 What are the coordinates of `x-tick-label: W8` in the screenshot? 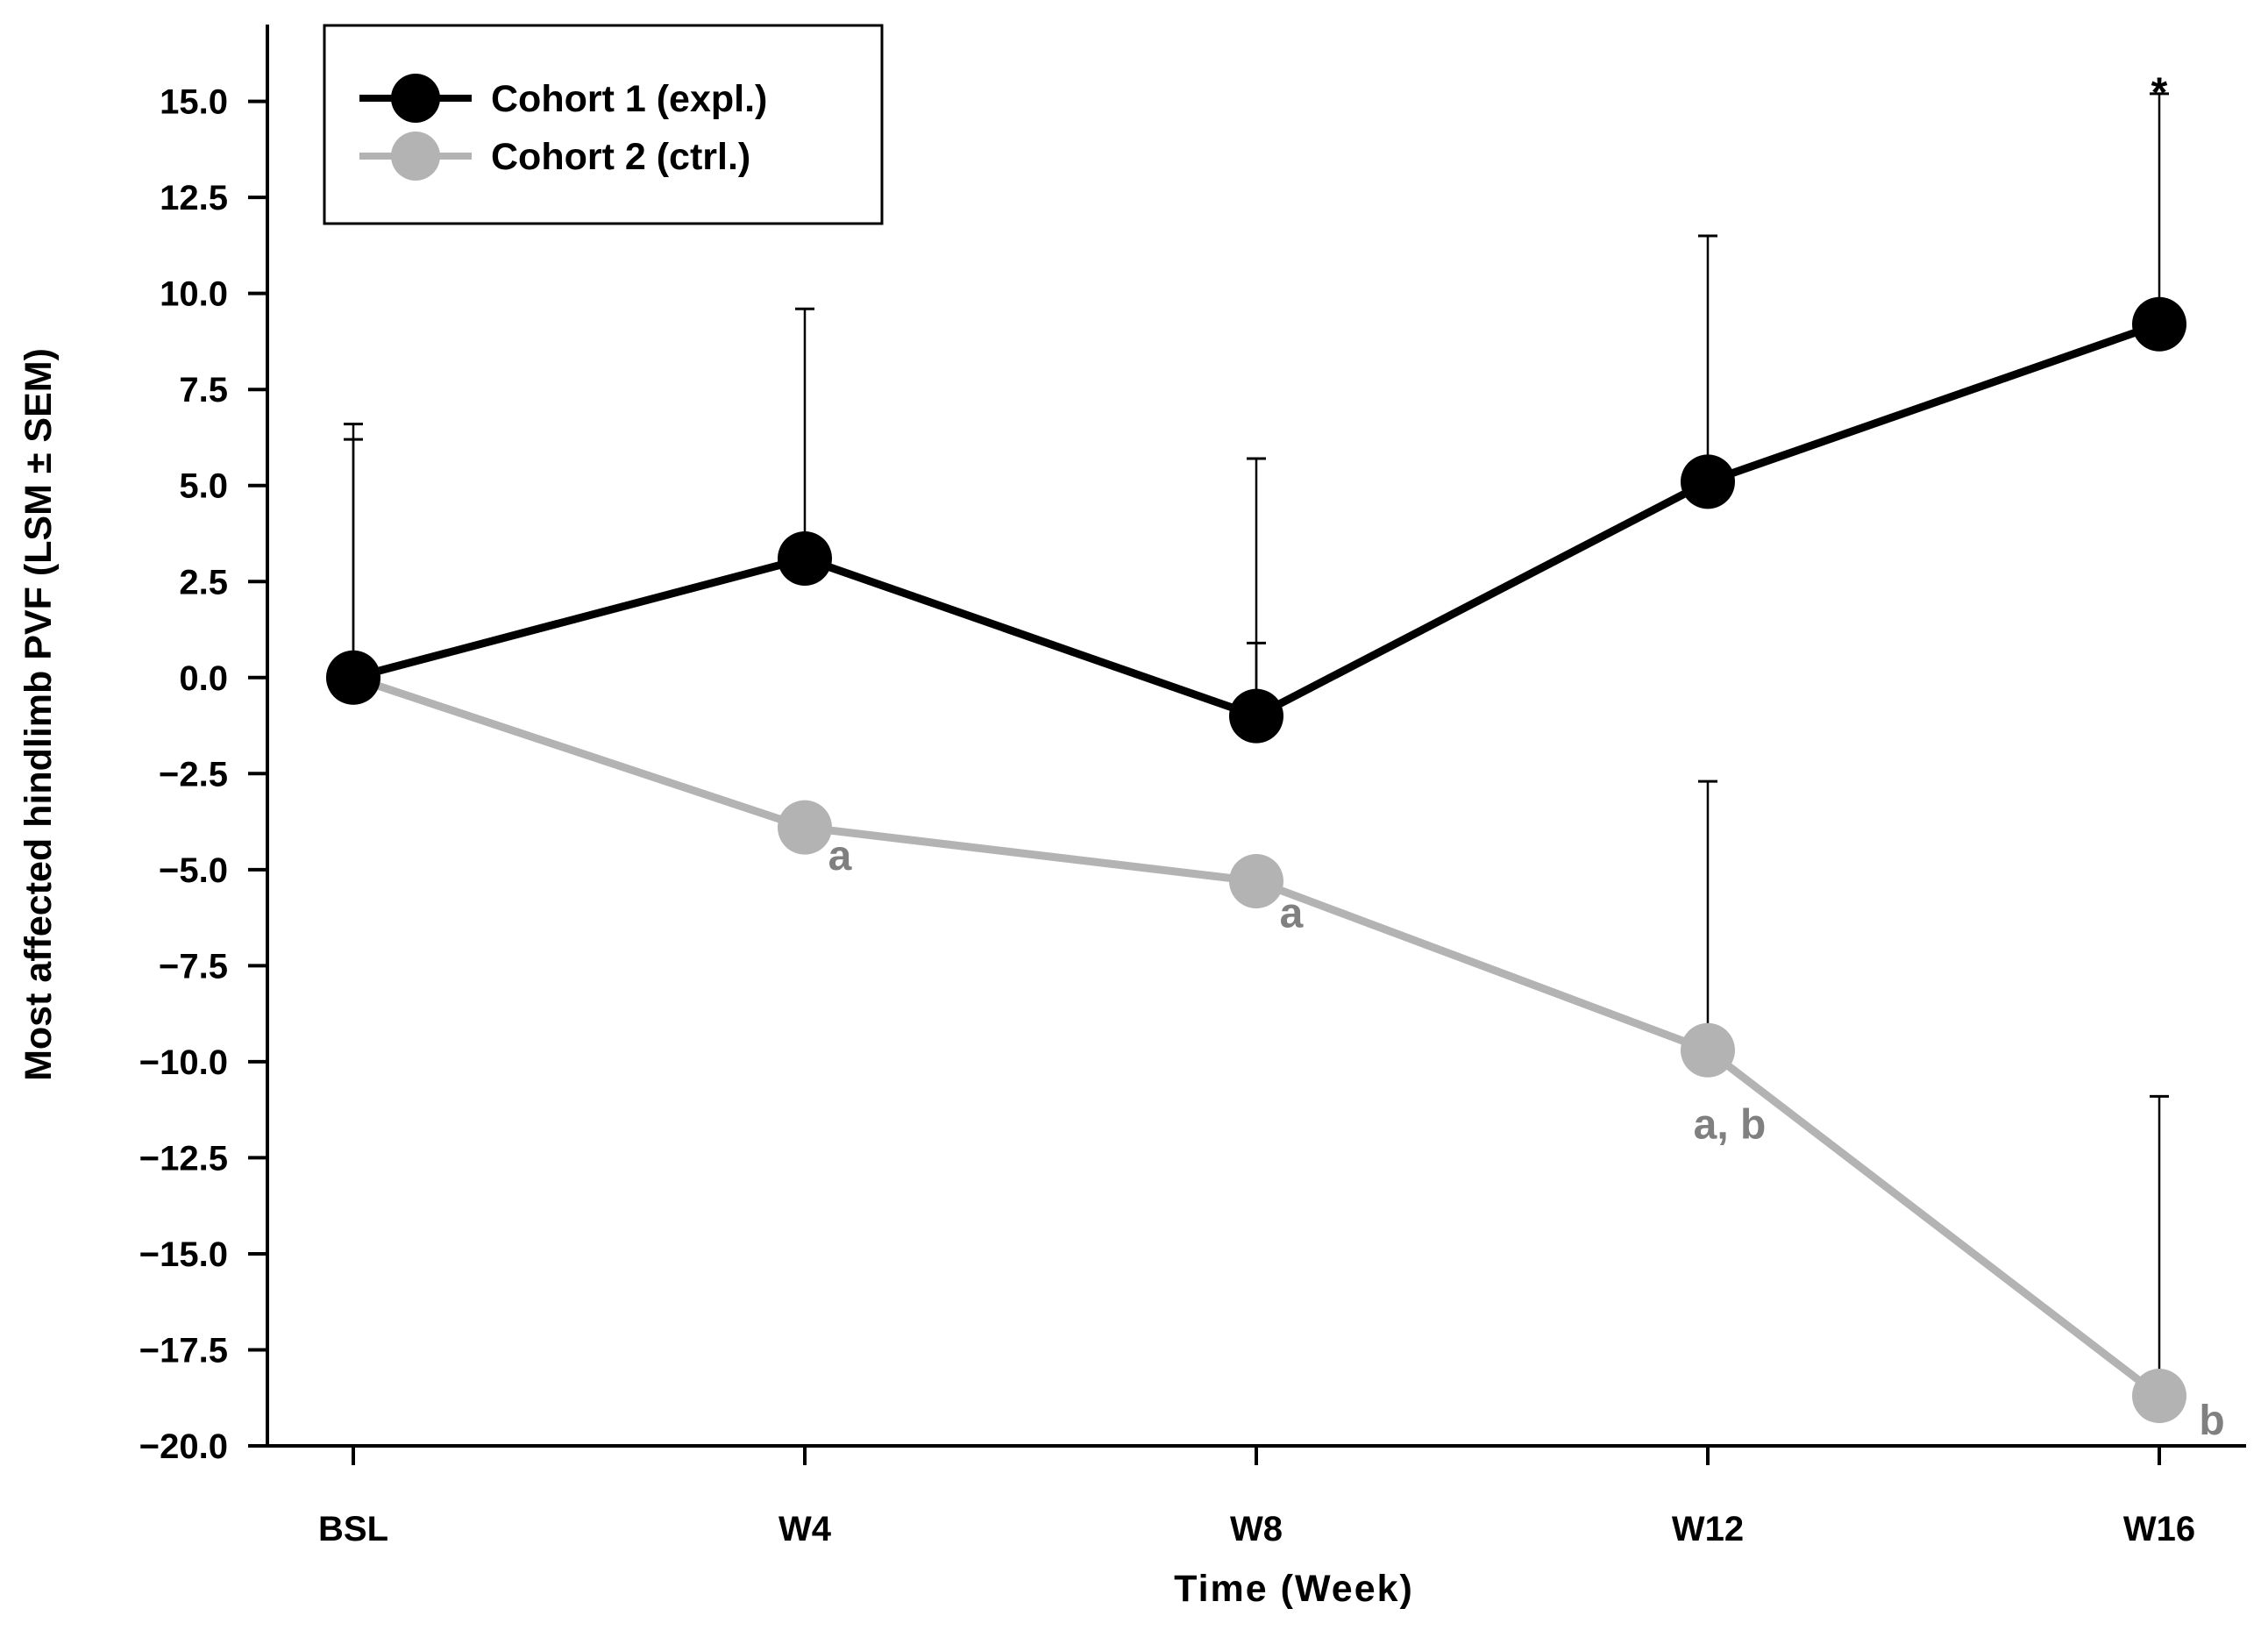 It's located at (1256, 1529).